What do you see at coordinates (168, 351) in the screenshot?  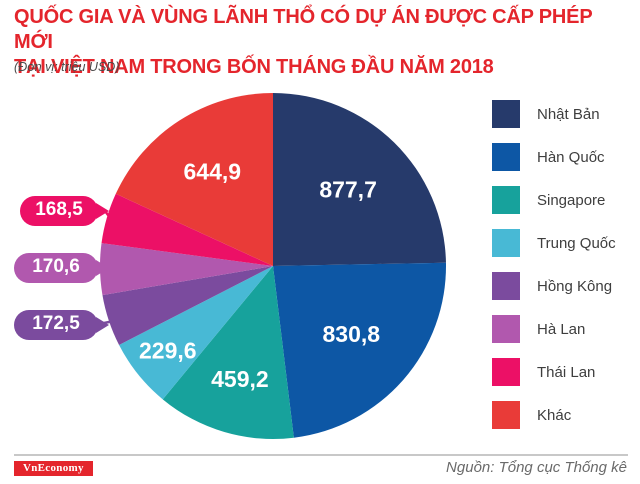 I see `slice-value-label-3: 229,6` at bounding box center [168, 351].